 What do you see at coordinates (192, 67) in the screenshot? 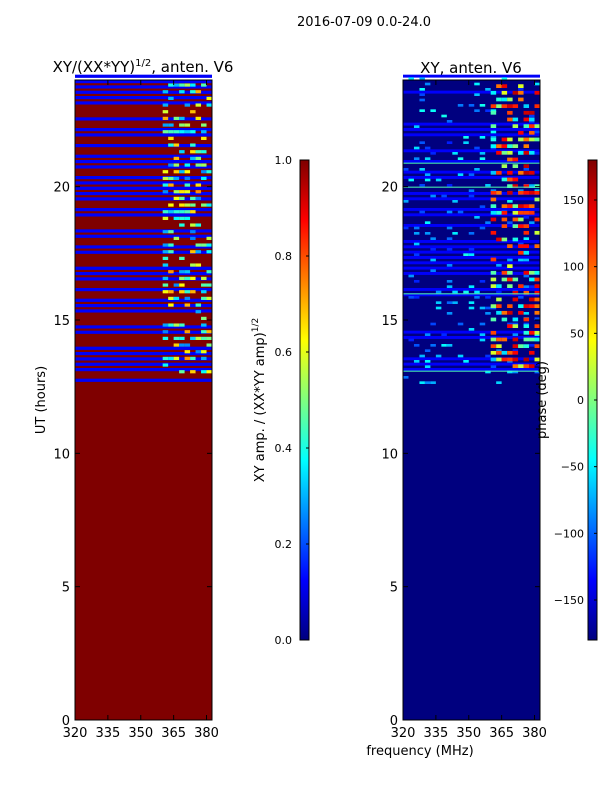
I see `amp-title-tail: , anten. V6` at bounding box center [192, 67].